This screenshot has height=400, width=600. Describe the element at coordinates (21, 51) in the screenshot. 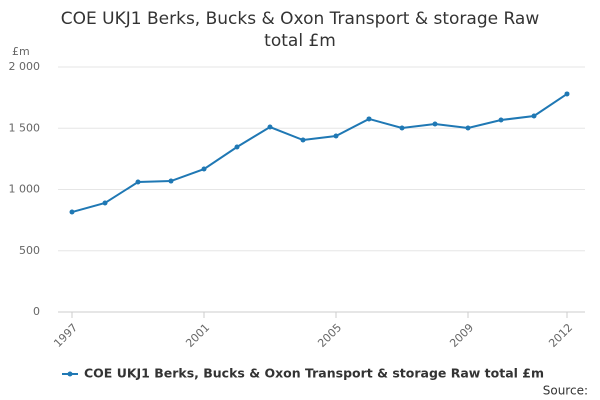

I see `y-axis-label: £m` at that location.